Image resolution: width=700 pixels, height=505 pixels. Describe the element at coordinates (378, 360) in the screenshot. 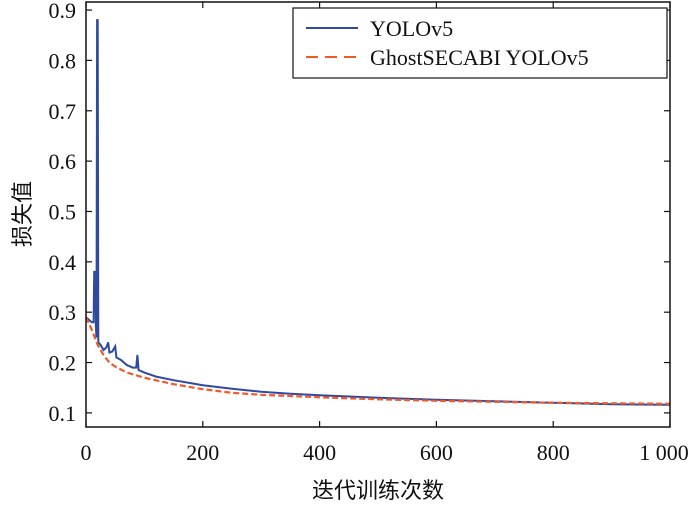

I see `series-line-ghostsecabi-yolov5` at that location.